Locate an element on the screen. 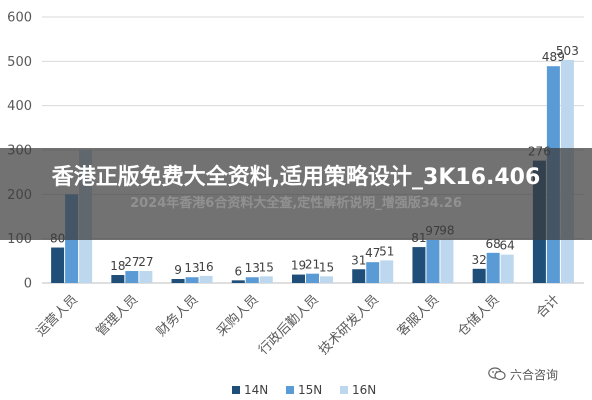 The width and height of the screenshot is (592, 400). data-label: 503 is located at coordinates (567, 51).